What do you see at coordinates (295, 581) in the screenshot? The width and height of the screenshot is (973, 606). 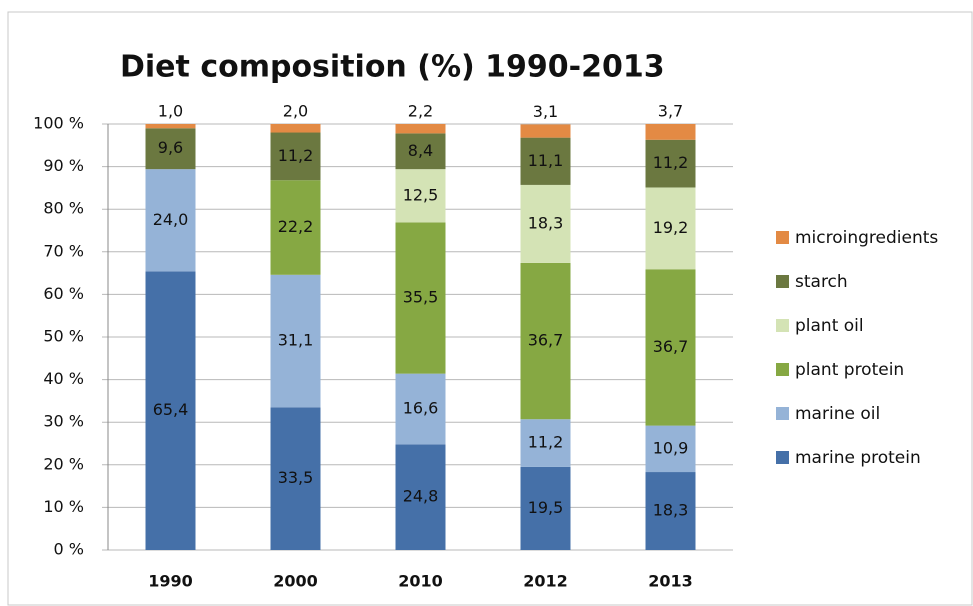 I see `x-tick-label: 2000` at bounding box center [295, 581].